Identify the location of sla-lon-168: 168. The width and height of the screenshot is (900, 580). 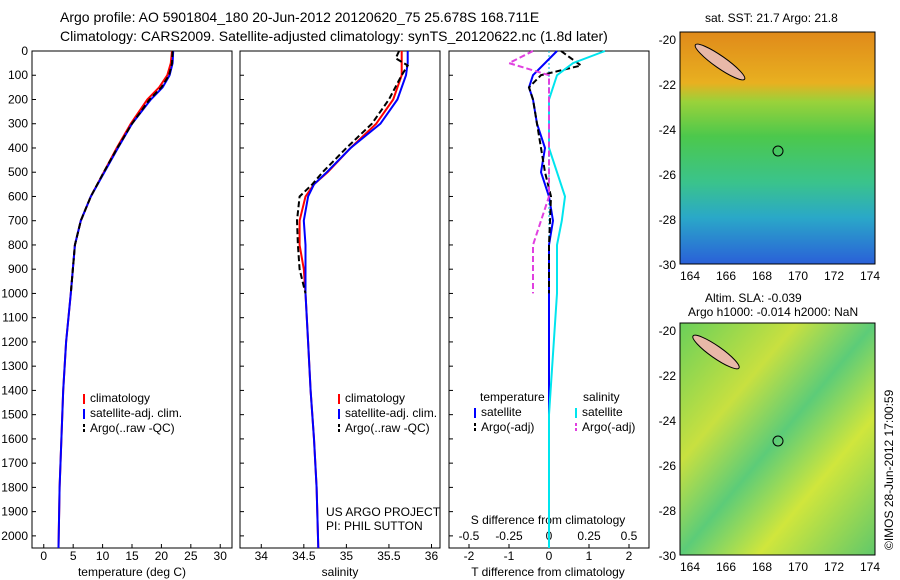
(762, 567).